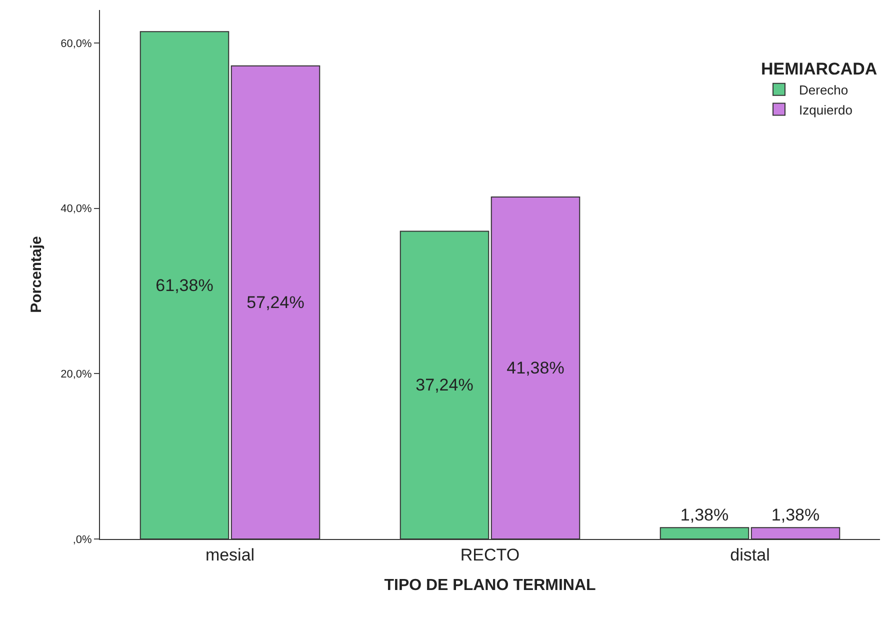 This screenshot has width=890, height=619. What do you see at coordinates (490, 554) in the screenshot?
I see `x-tick-label: RECTO` at bounding box center [490, 554].